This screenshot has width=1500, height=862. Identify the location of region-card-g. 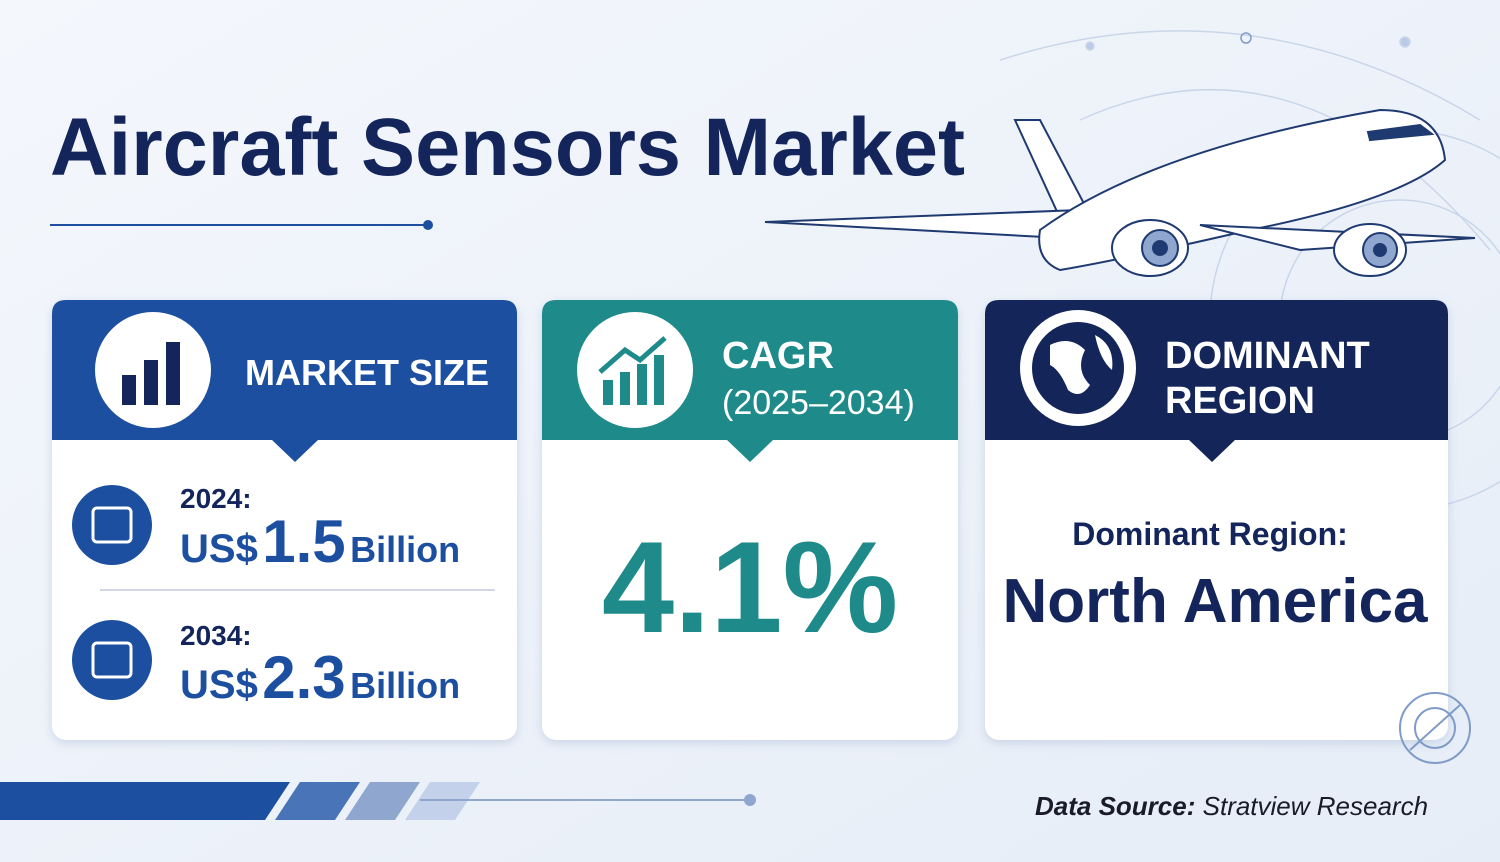
(1435, 728).